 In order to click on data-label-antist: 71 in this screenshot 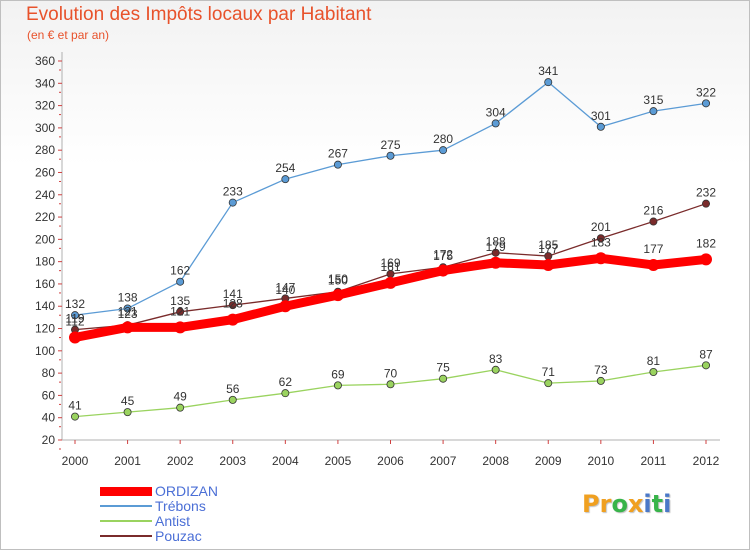, I will do `click(549, 372)`.